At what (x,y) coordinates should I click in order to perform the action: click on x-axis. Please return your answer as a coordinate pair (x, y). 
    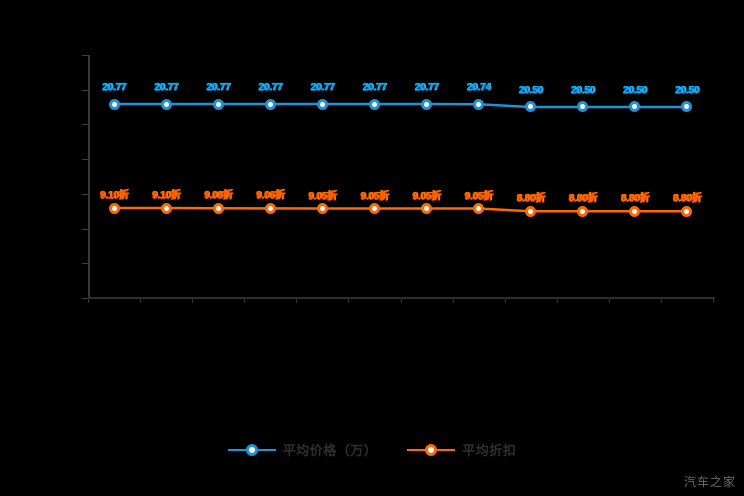
    Looking at the image, I should click on (401, 298).